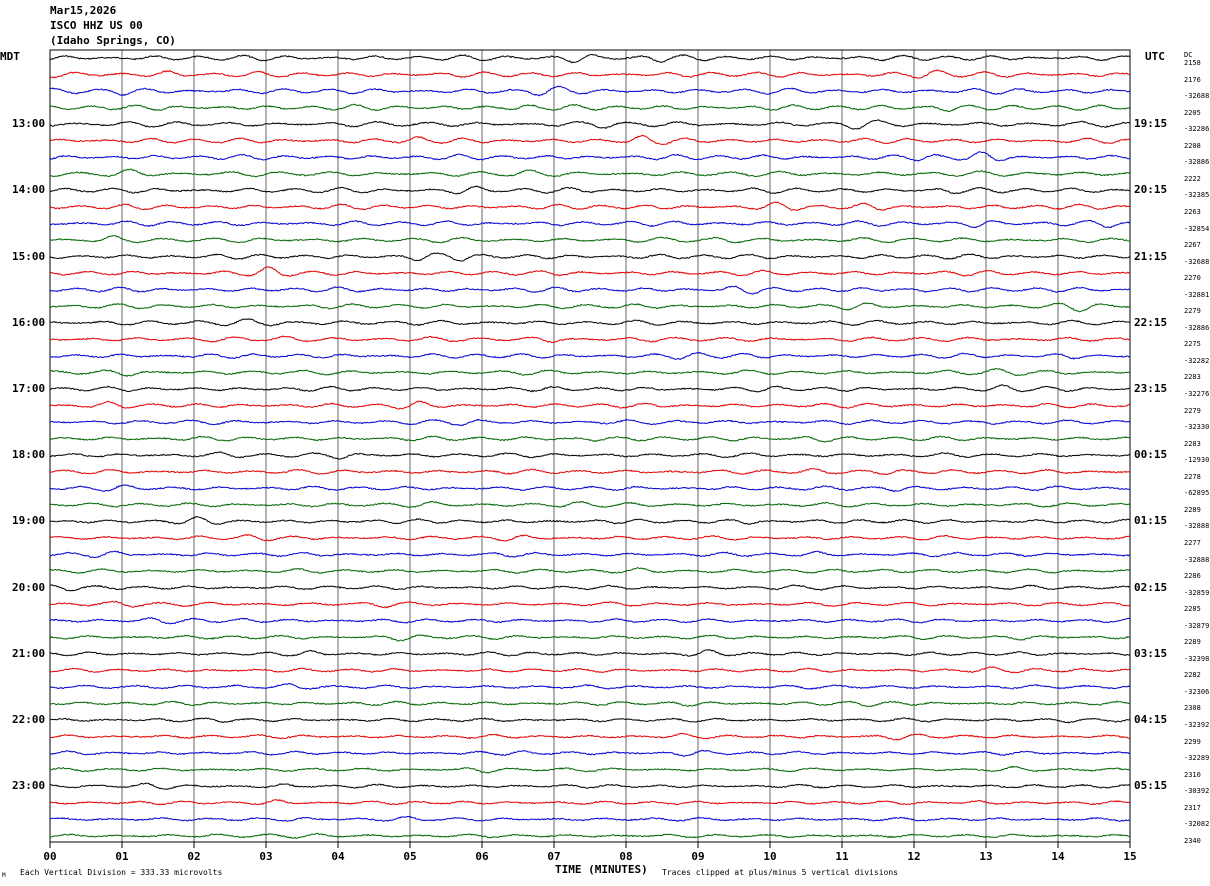  What do you see at coordinates (265, 856) in the screenshot?
I see `x-tick-label: 03` at bounding box center [265, 856].